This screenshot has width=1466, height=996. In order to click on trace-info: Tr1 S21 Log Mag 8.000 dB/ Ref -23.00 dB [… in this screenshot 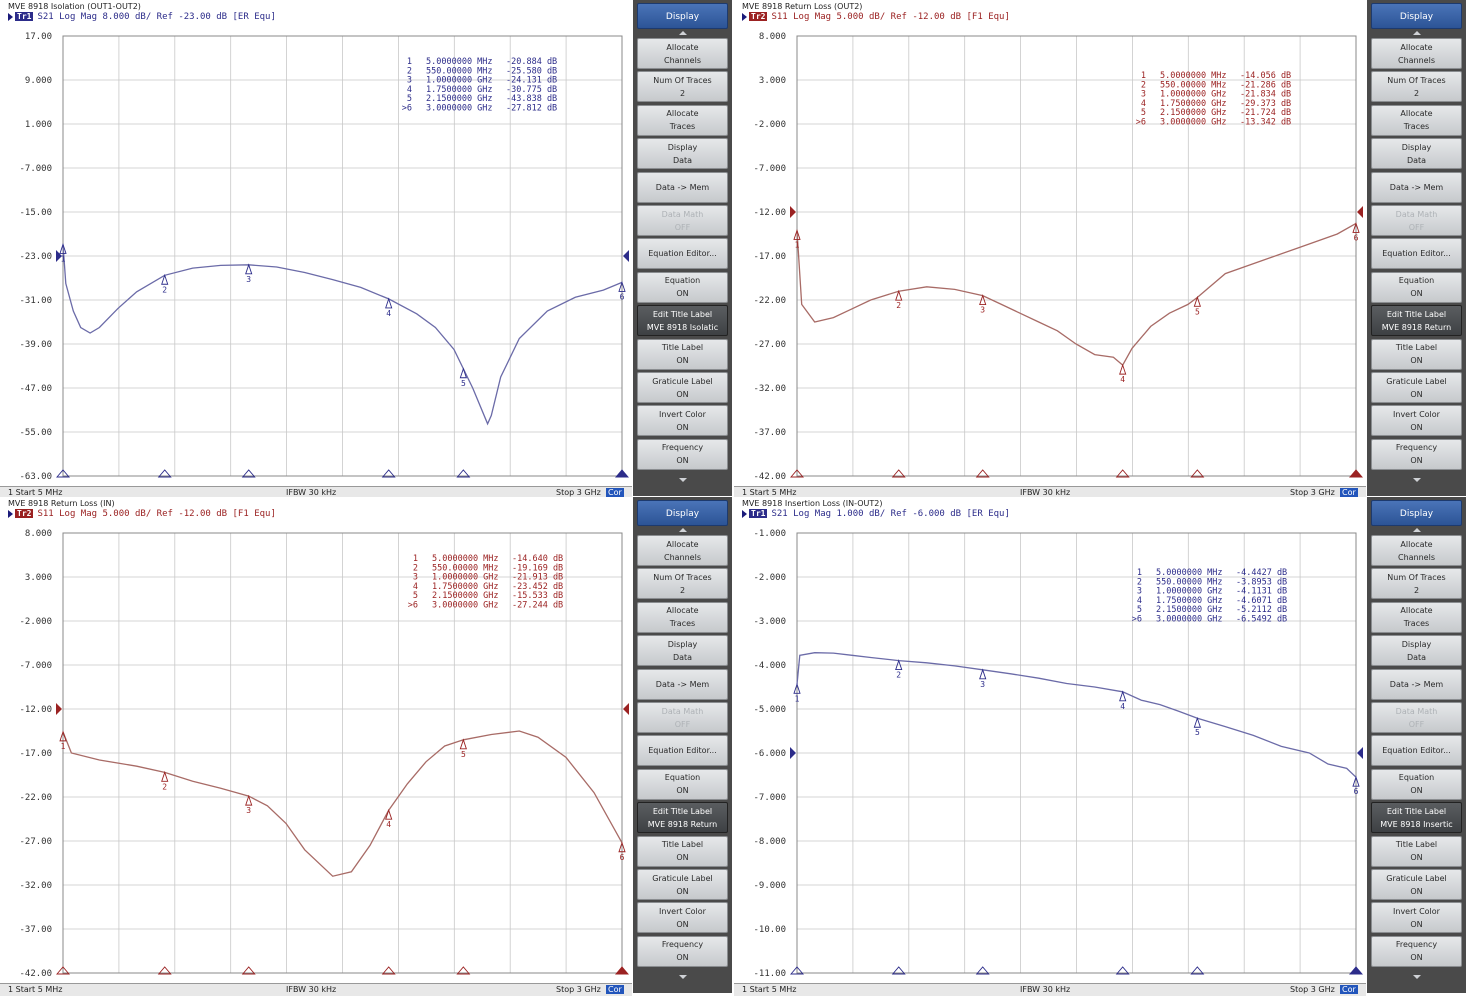, I will do `click(142, 16)`.